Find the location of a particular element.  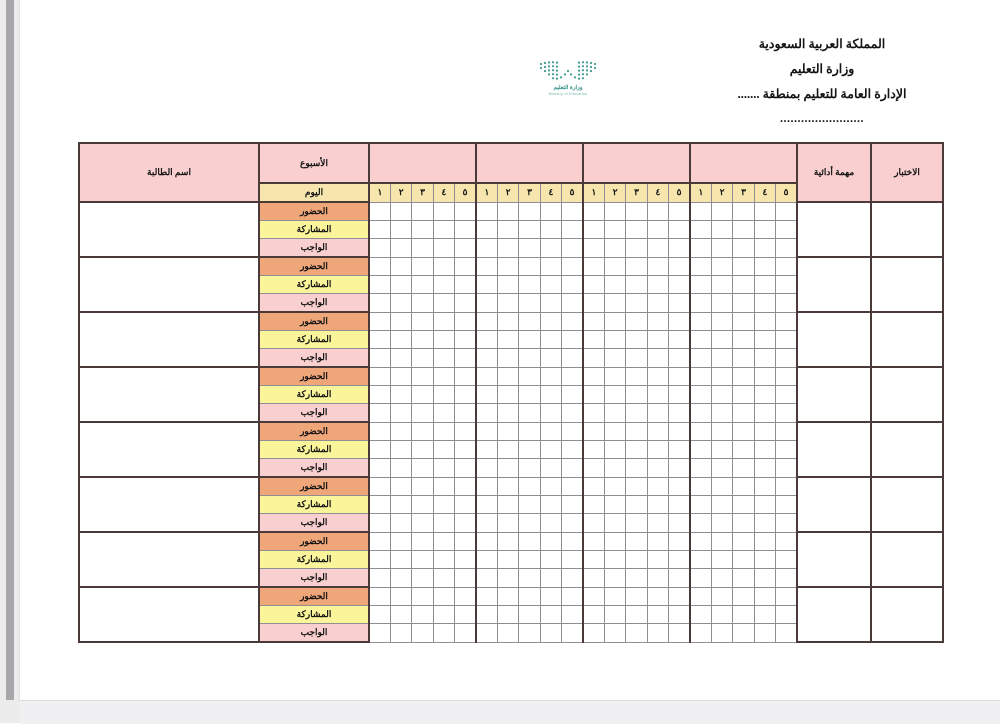

mark-cell-s2-w2-d2 is located at coordinates (658, 303).